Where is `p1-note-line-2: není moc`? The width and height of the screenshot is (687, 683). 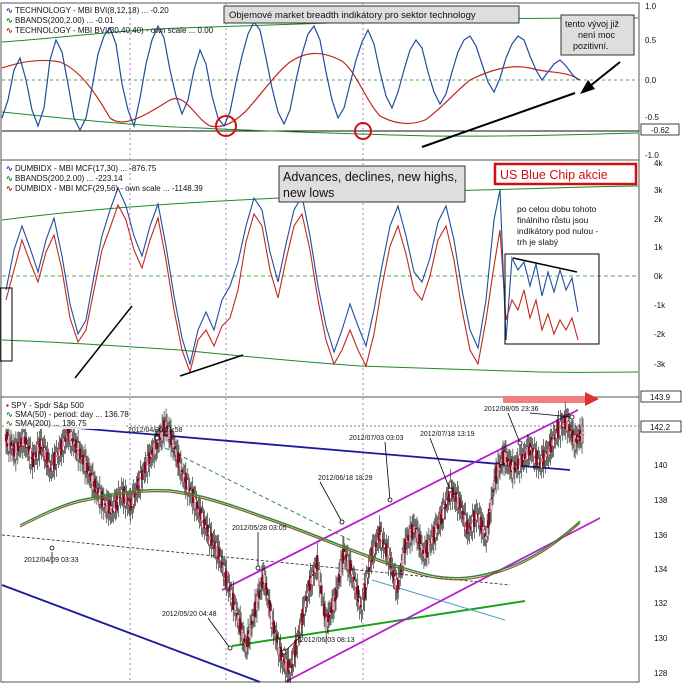
p1-note-line-2: není moc is located at coordinates (597, 35).